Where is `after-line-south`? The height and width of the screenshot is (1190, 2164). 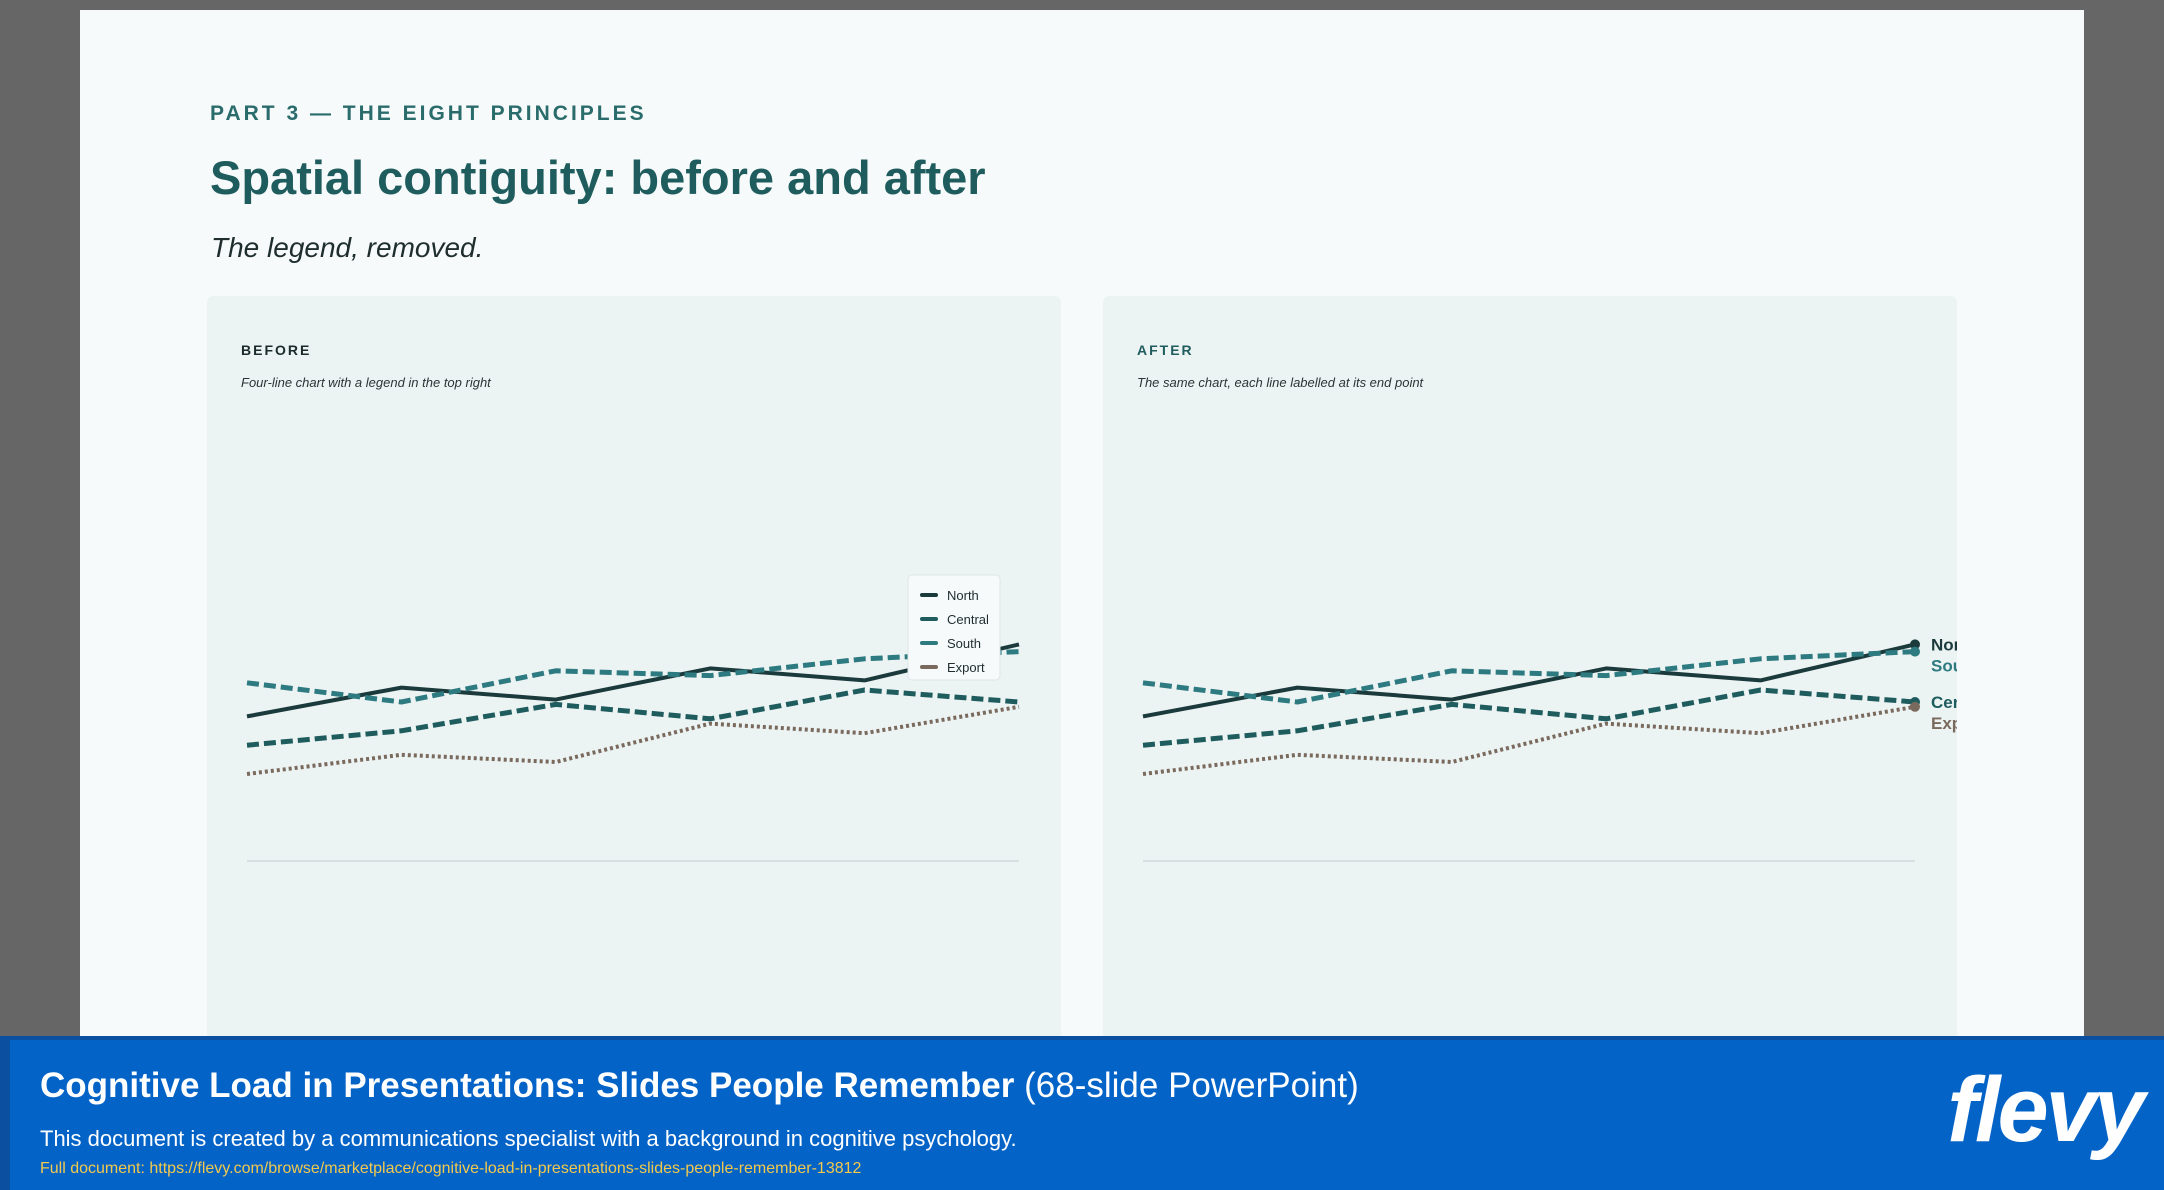
after-line-south is located at coordinates (1529, 677).